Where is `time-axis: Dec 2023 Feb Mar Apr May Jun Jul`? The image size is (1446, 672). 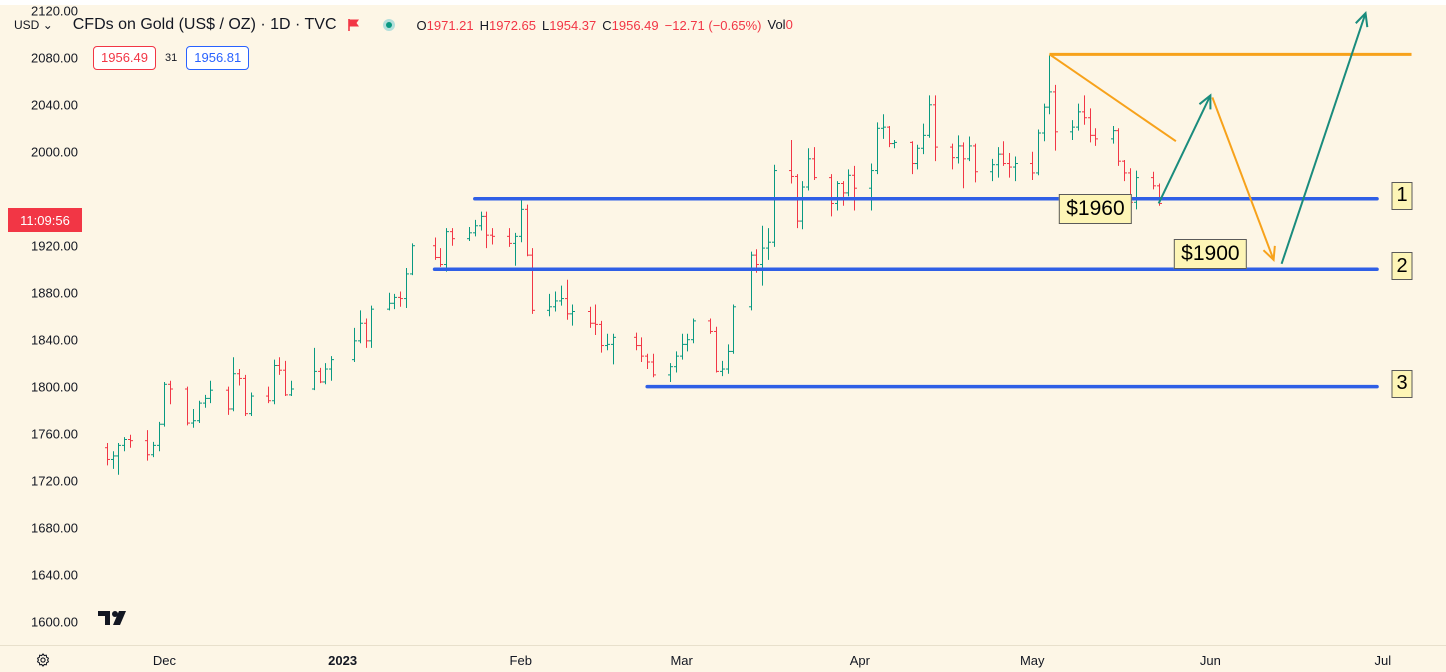 time-axis: Dec 2023 Feb Mar Apr May Jun Jul is located at coordinates (723, 658).